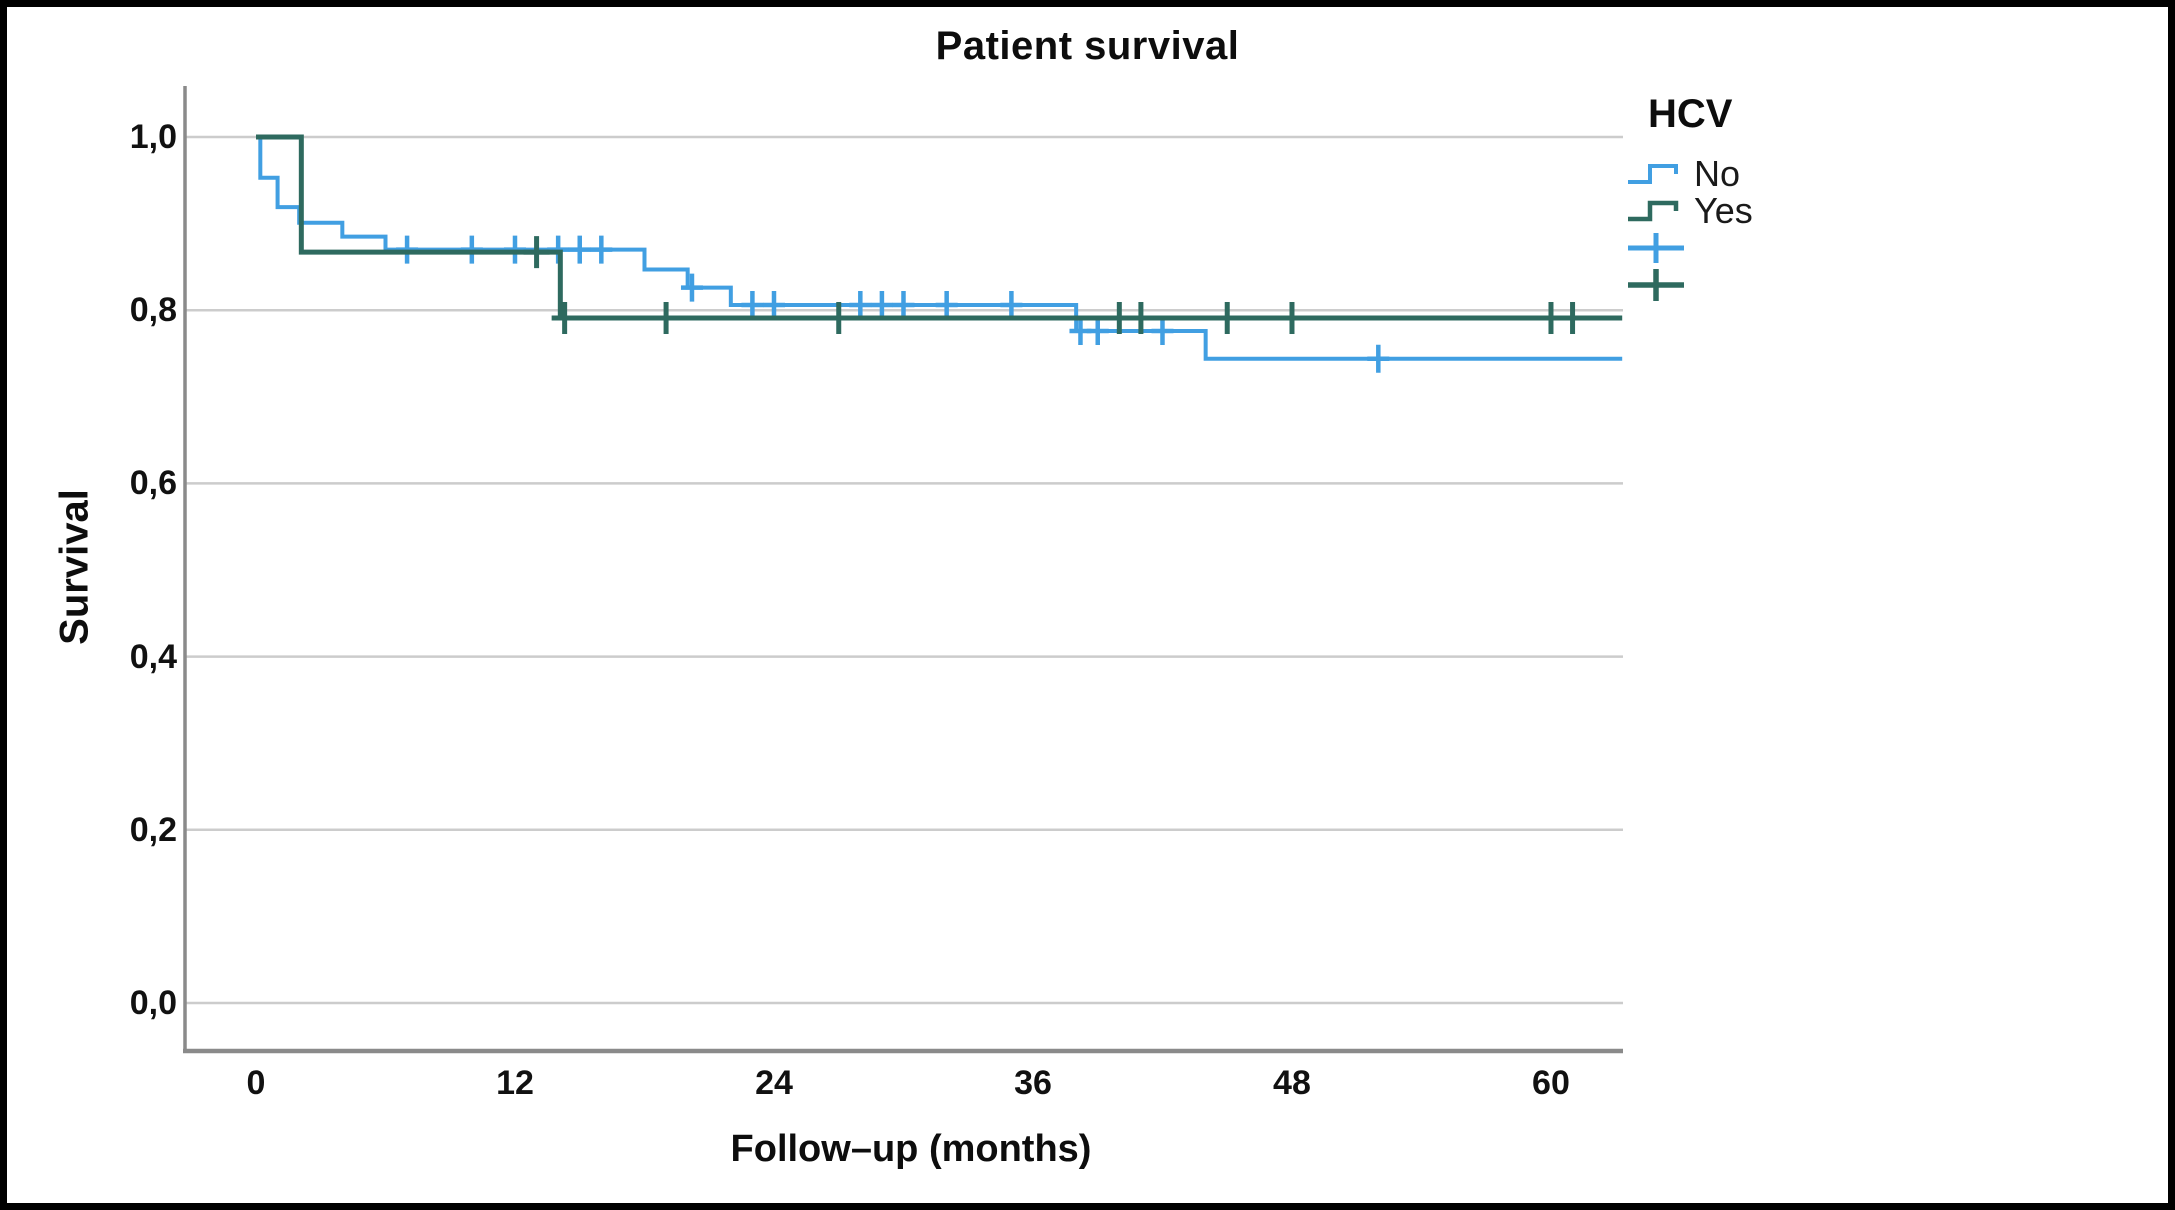 The height and width of the screenshot is (1210, 2175). What do you see at coordinates (515, 1083) in the screenshot?
I see `x-tick-label: 12` at bounding box center [515, 1083].